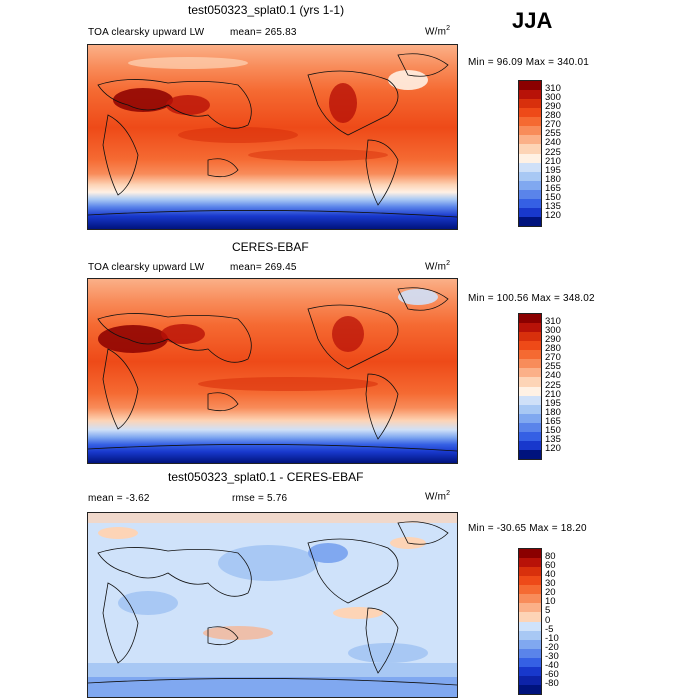  I want to click on panel2-mean: mean= 269.45, so click(263, 267).